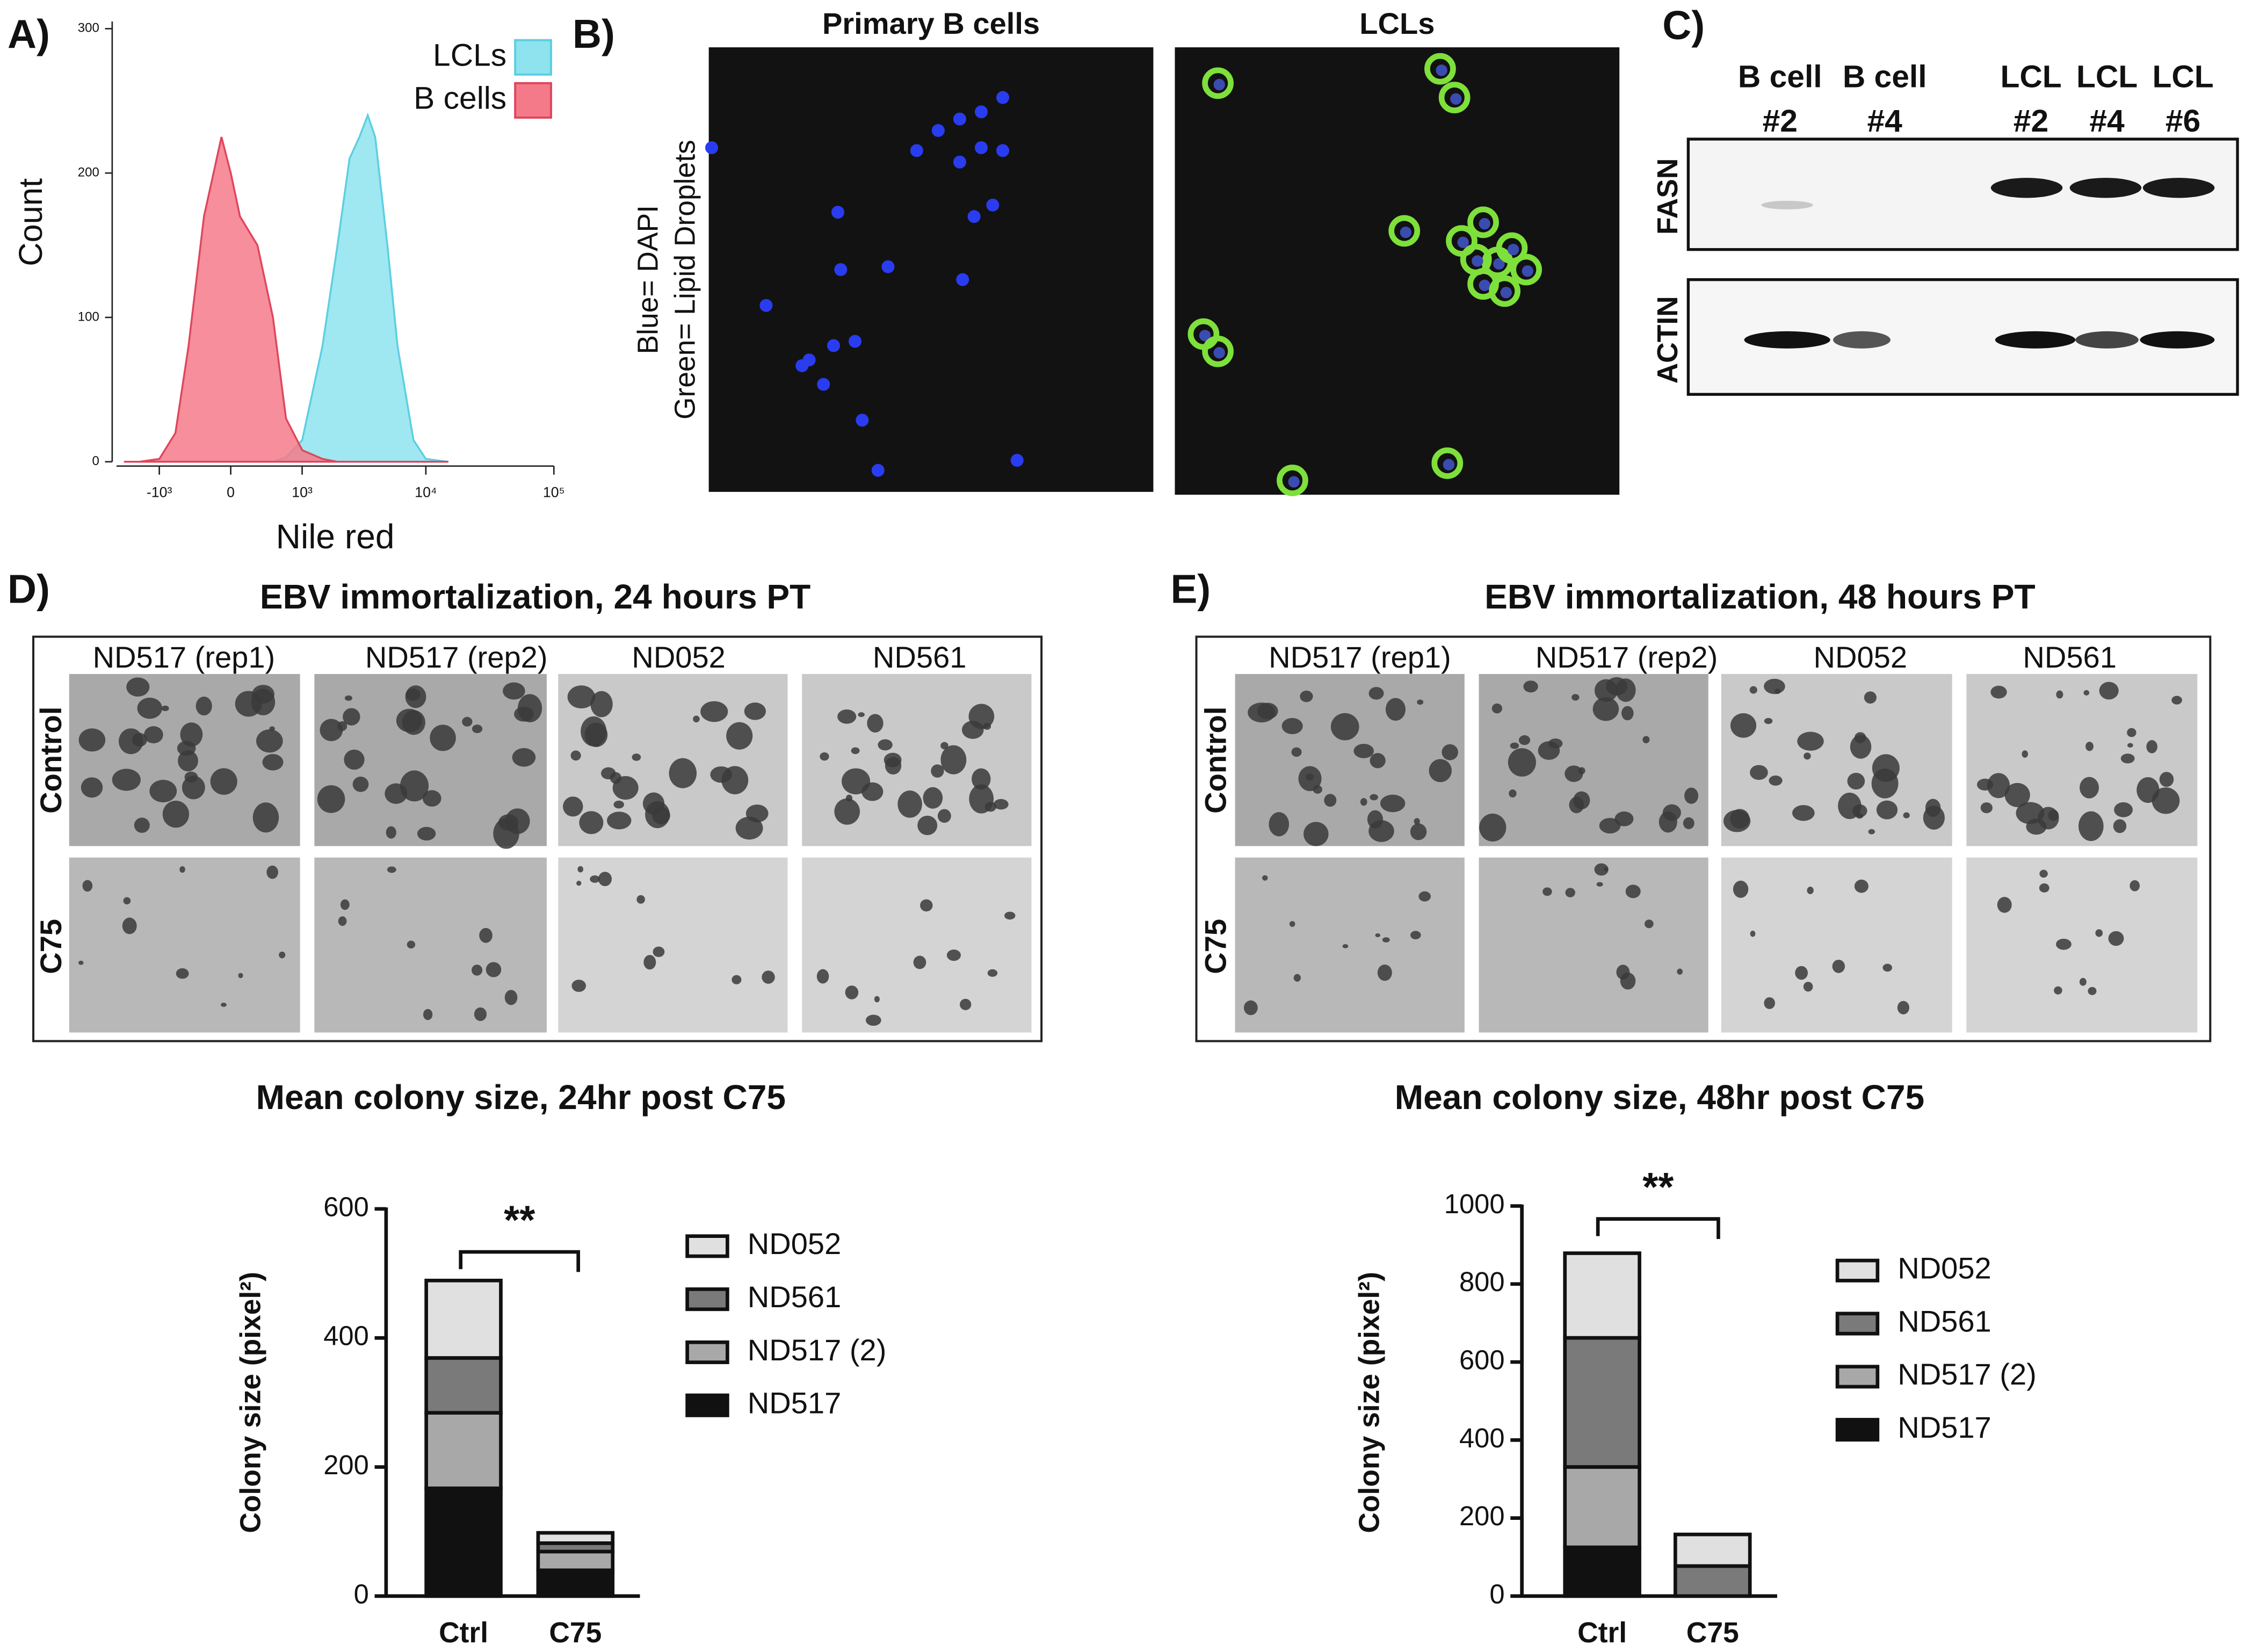 Image resolution: width=2245 pixels, height=1652 pixels. I want to click on legend-label: B cells, so click(460, 98).